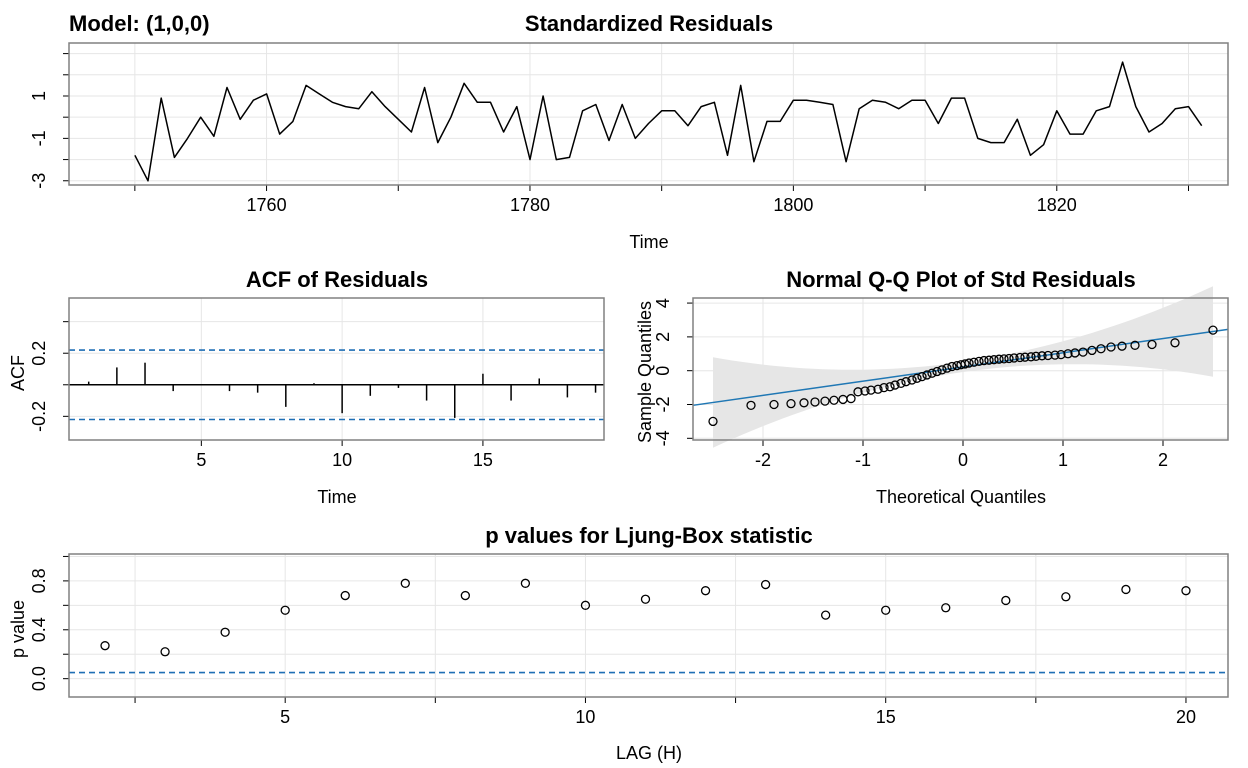  What do you see at coordinates (1186, 717) in the screenshot?
I see `x-tick-label: 20` at bounding box center [1186, 717].